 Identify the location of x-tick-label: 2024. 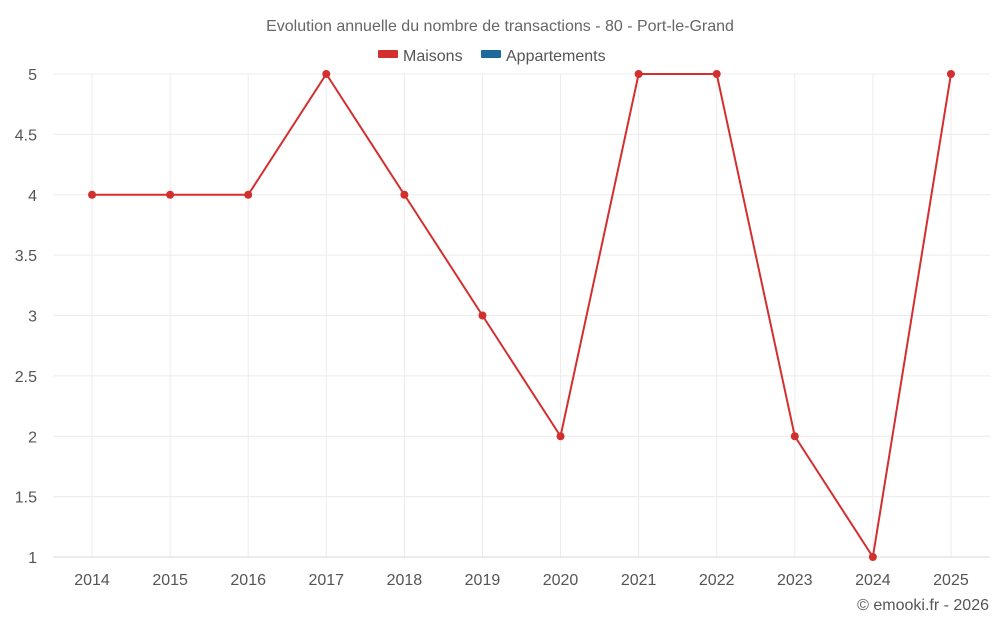
(873, 580).